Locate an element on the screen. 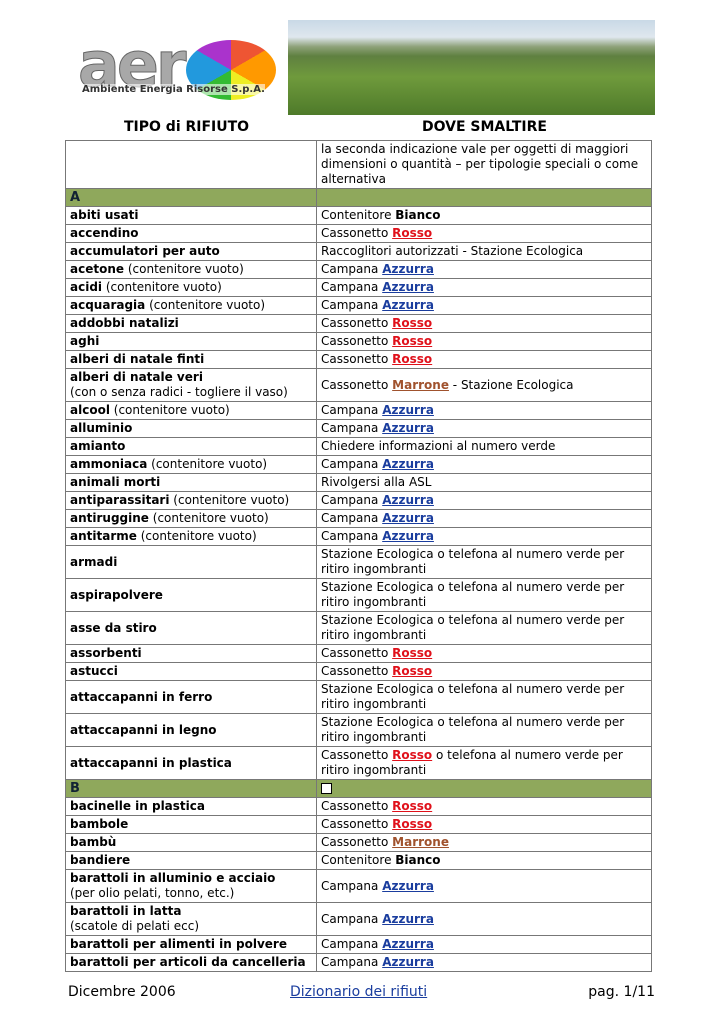  footer-date: Dicembre 2006 is located at coordinates (122, 992).